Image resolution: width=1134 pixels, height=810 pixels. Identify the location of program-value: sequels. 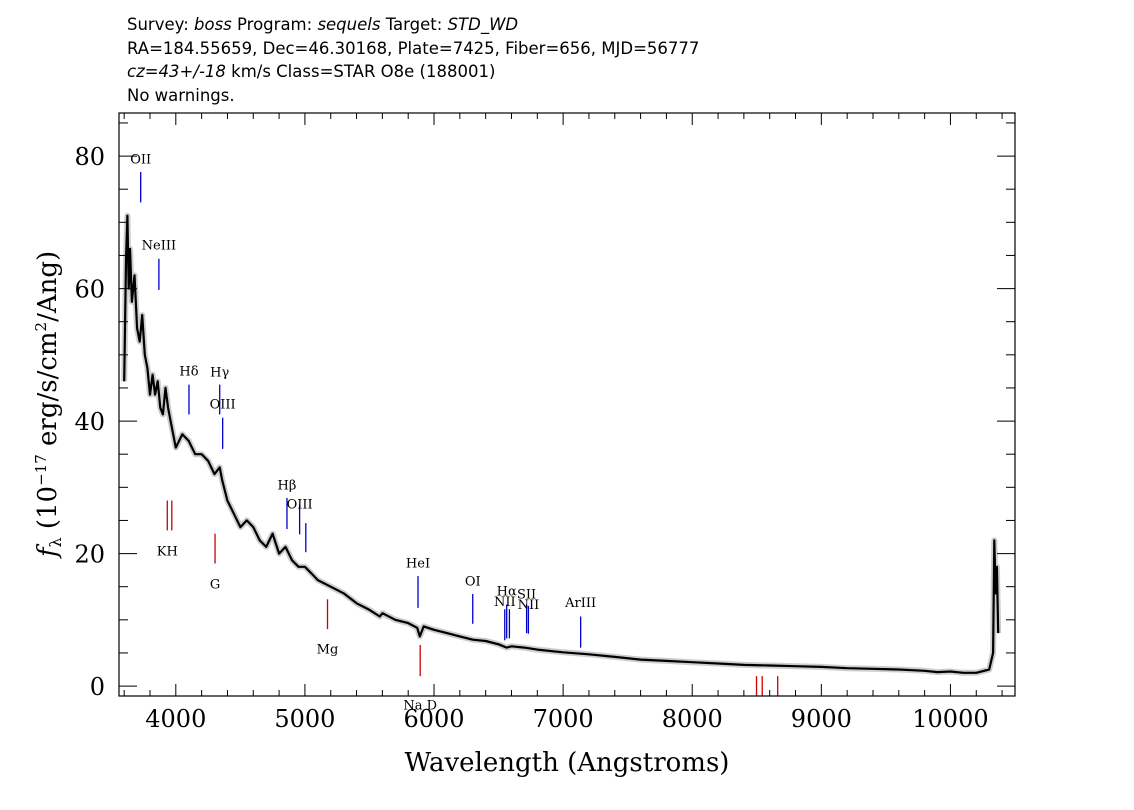
(349, 24).